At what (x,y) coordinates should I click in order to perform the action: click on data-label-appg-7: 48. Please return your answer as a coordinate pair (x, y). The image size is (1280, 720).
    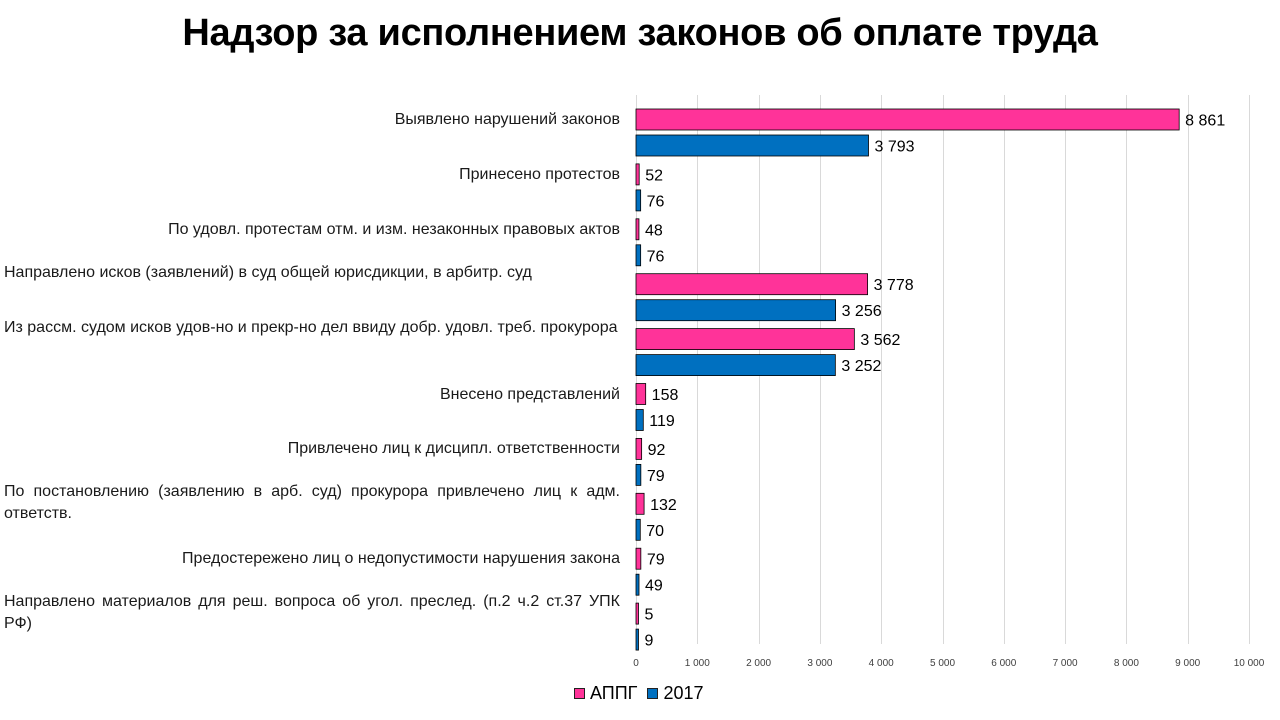
    Looking at the image, I should click on (654, 230).